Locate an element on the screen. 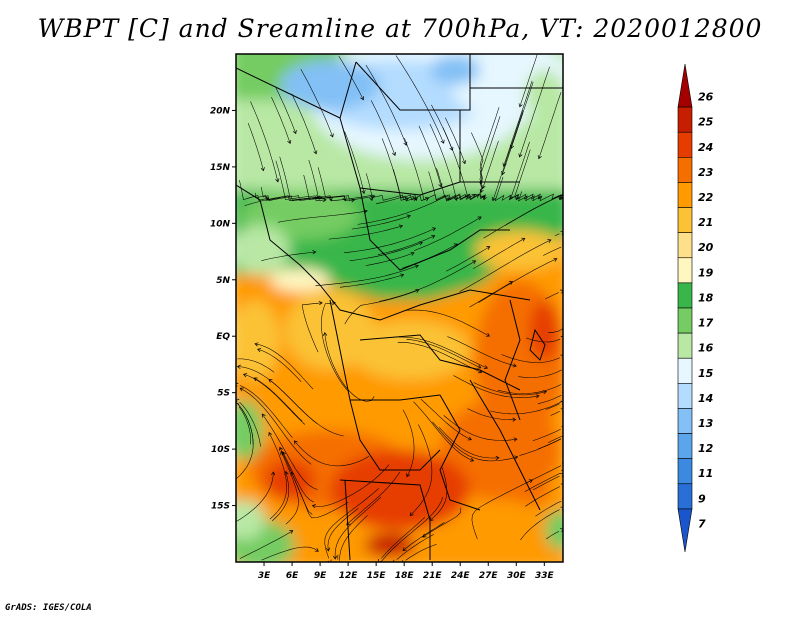 This screenshot has width=800, height=618. lon-label: 12E is located at coordinates (349, 576).